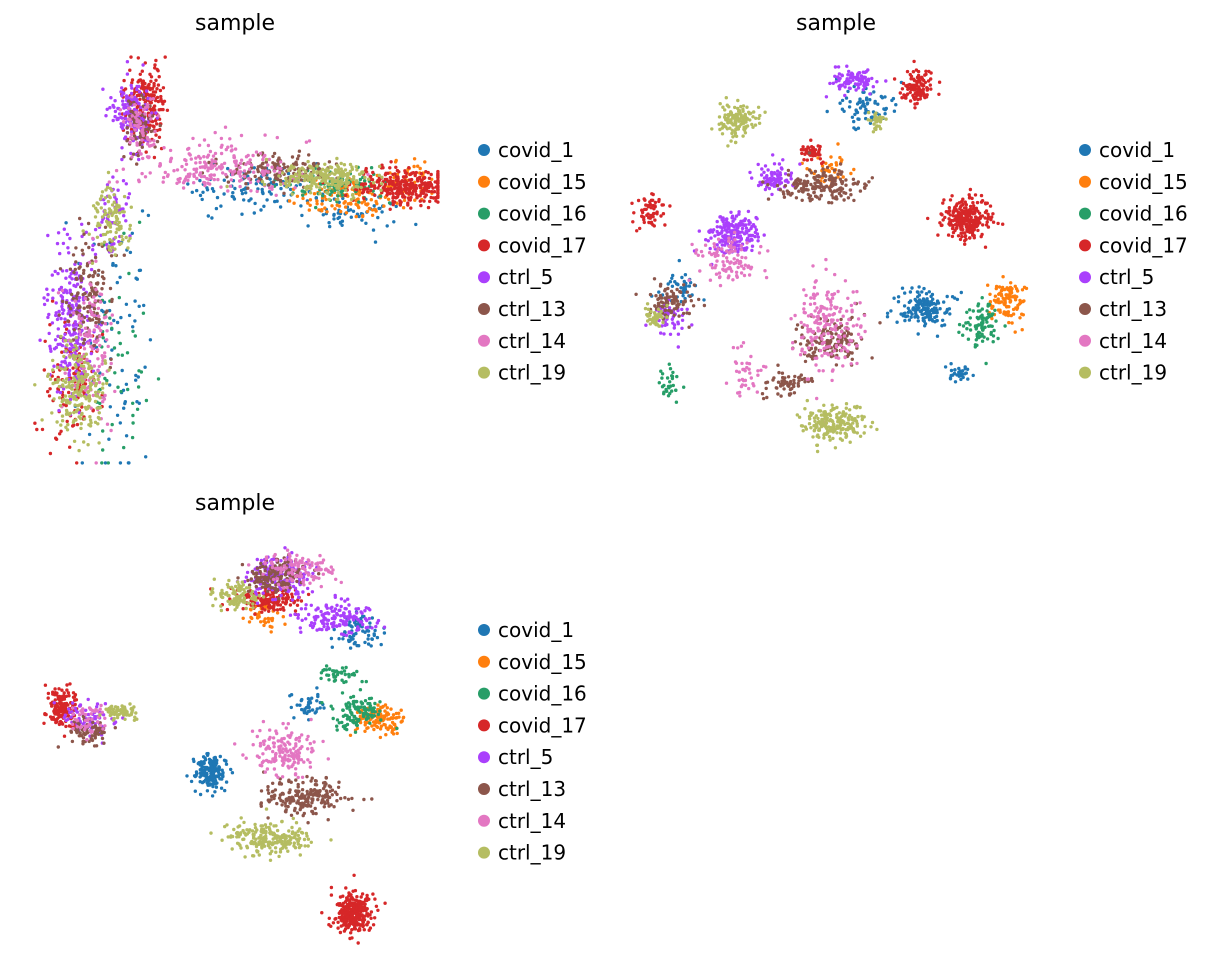 The height and width of the screenshot is (973, 1213). What do you see at coordinates (532, 309) in the screenshot?
I see `legend-label: ctrl_13` at bounding box center [532, 309].